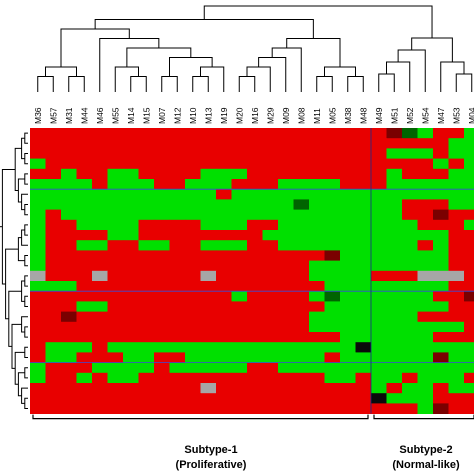 The width and height of the screenshot is (474, 474). I want to click on column-label-M47: M47, so click(441, 115).